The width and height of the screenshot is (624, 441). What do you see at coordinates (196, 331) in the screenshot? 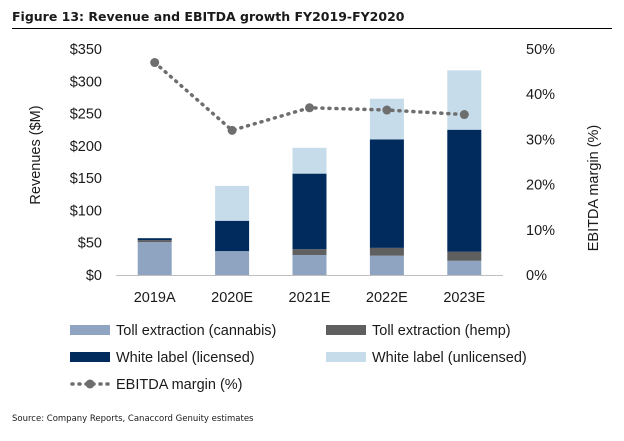
I see `legend-label: Toll extraction (cannabis)` at bounding box center [196, 331].